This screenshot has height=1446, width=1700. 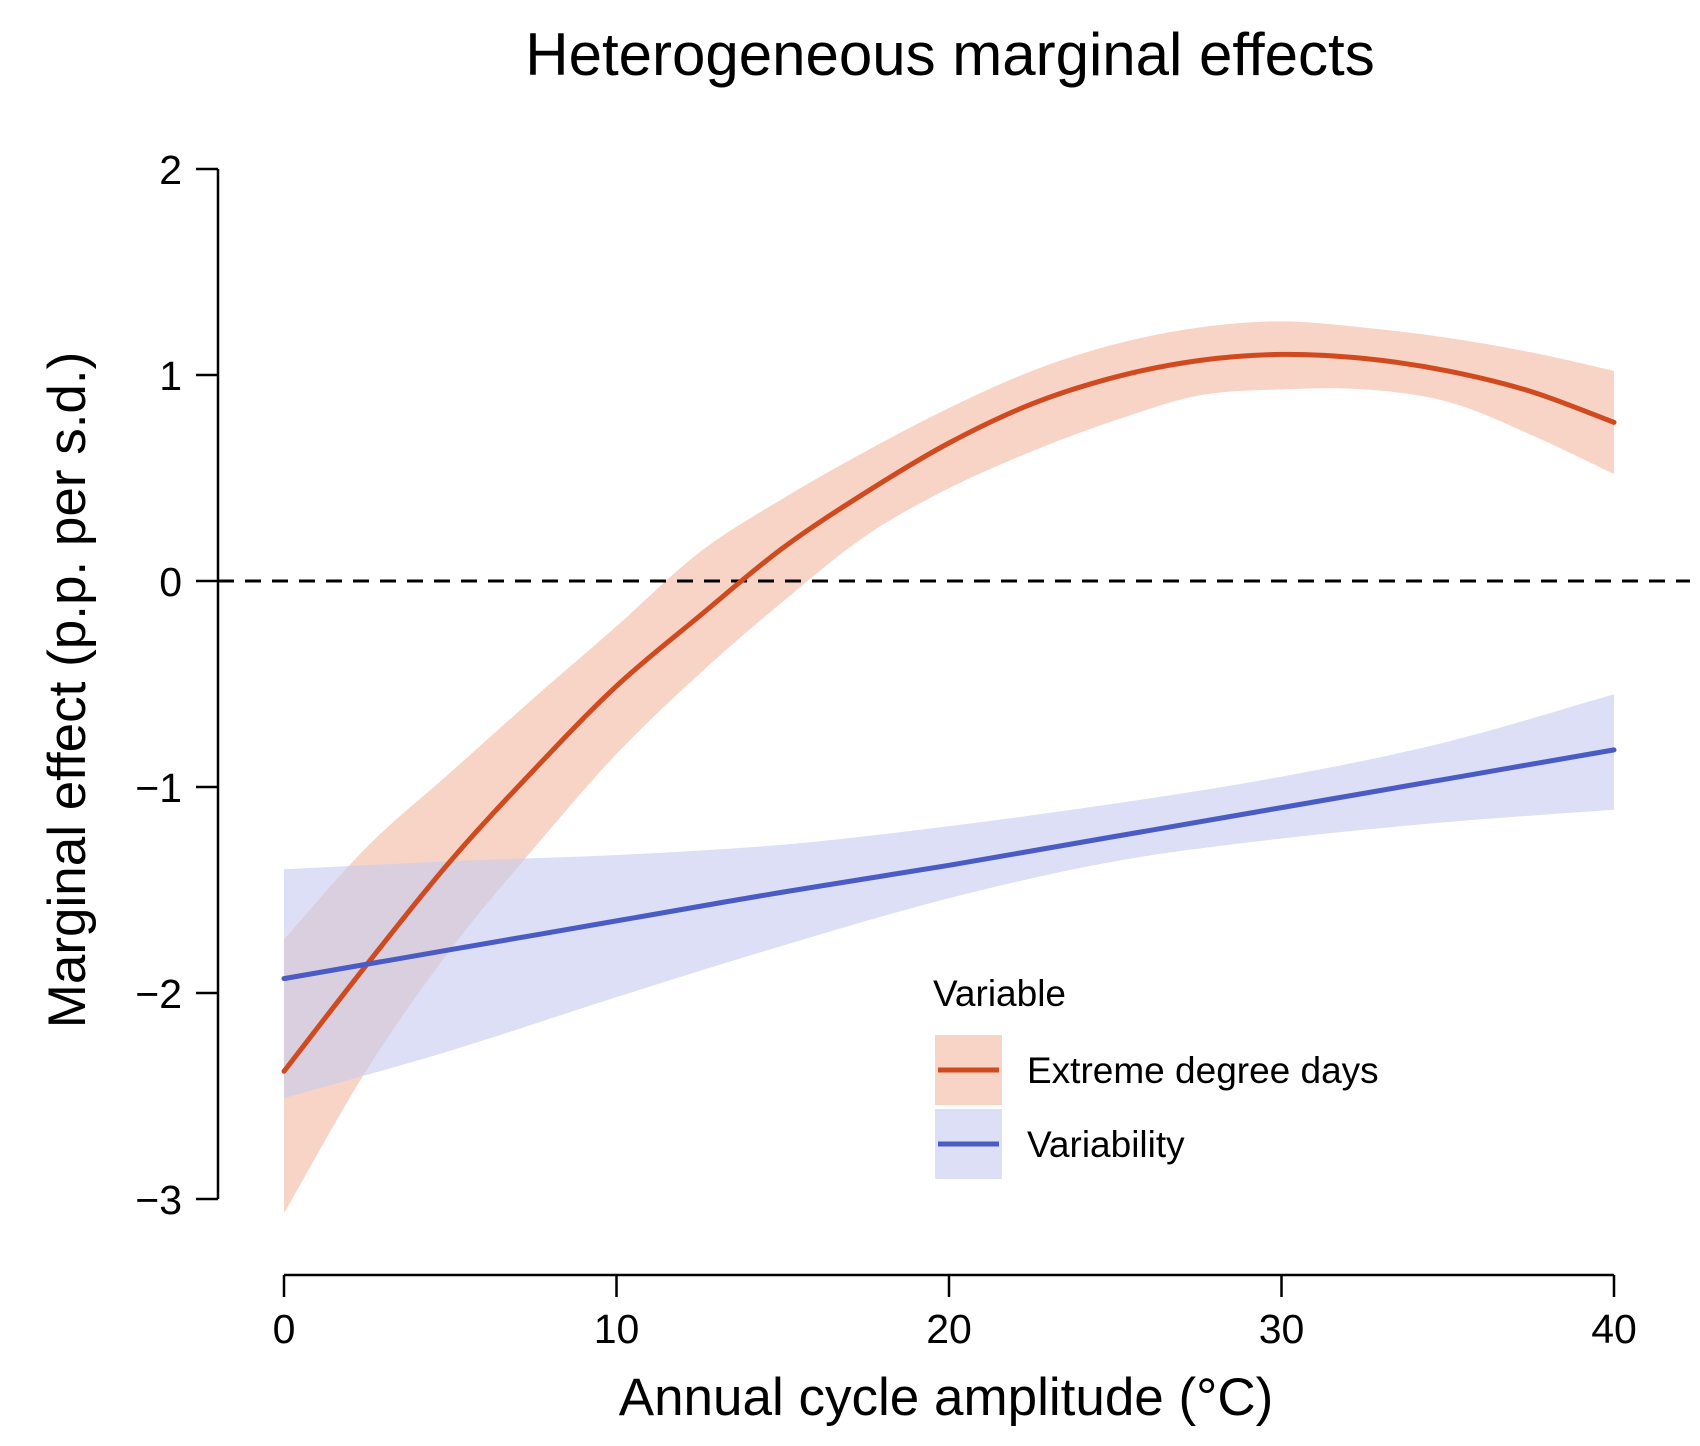 I want to click on x-tick-label: 20, so click(x=949, y=1329).